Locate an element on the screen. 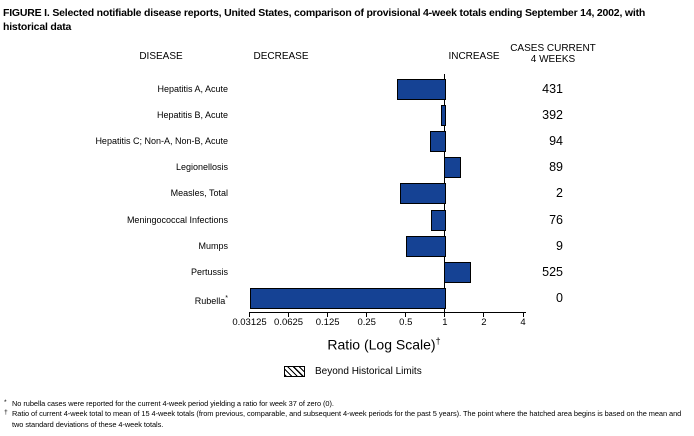 This screenshot has width=694, height=436. column-header-cases-line1: CASES CURRENT is located at coordinates (553, 48).